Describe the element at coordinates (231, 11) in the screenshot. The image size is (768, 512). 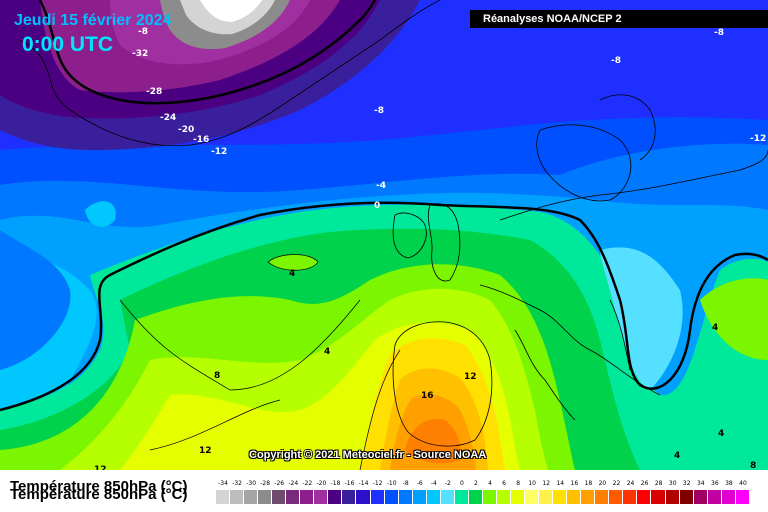
I see `zone-minus34` at that location.